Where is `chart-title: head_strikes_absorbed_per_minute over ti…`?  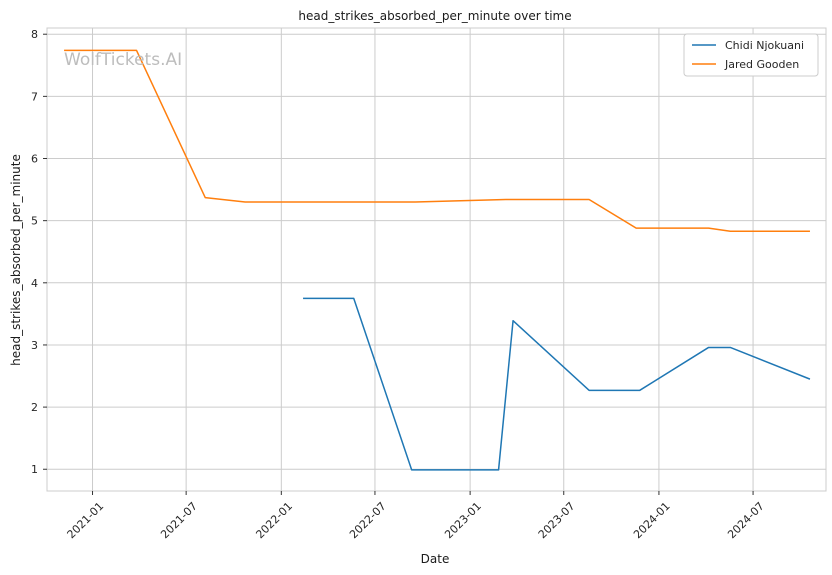
chart-title: head_strikes_absorbed_per_minute over ti… is located at coordinates (434, 16).